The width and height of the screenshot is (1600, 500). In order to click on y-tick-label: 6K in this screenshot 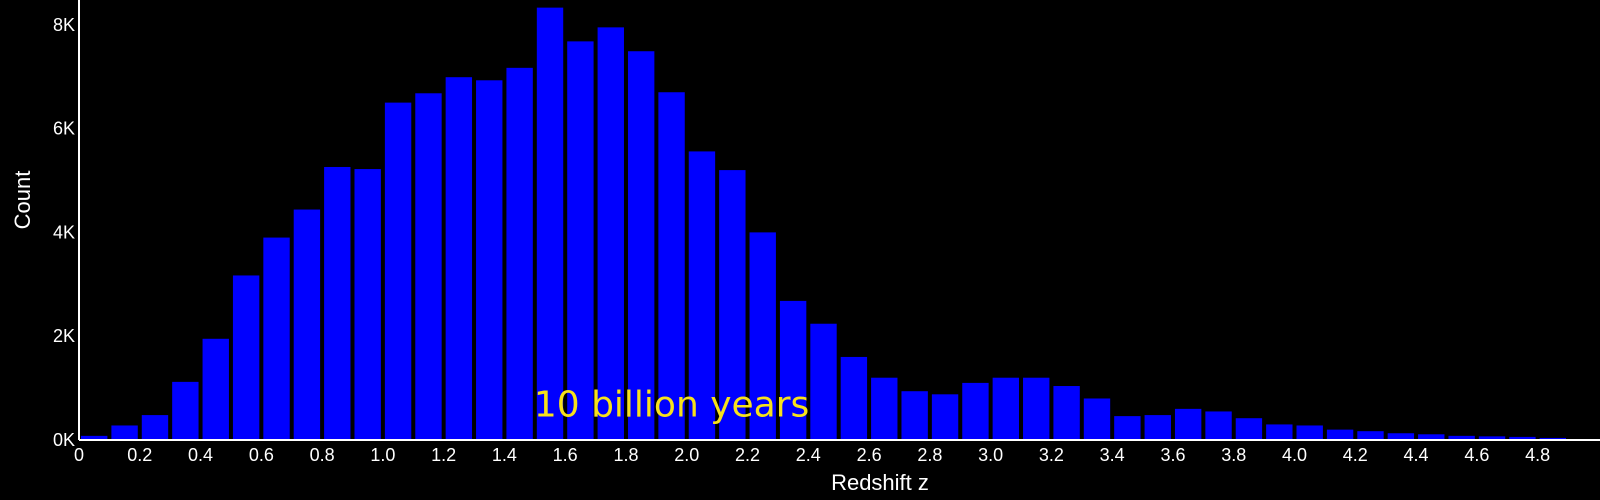, I will do `click(64, 129)`.